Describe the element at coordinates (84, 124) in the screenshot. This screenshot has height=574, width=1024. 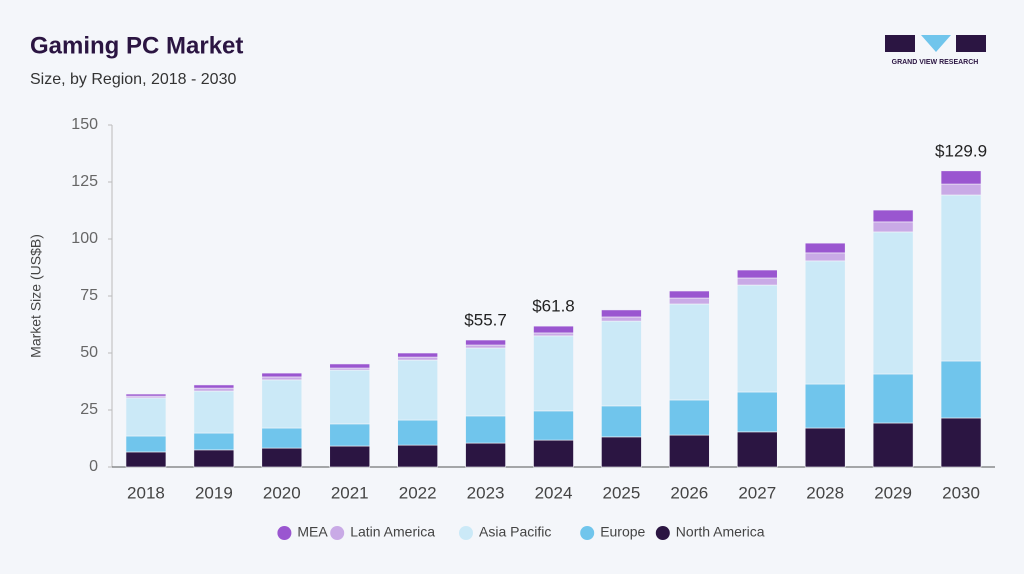
I see `y-tick-label: 150` at that location.